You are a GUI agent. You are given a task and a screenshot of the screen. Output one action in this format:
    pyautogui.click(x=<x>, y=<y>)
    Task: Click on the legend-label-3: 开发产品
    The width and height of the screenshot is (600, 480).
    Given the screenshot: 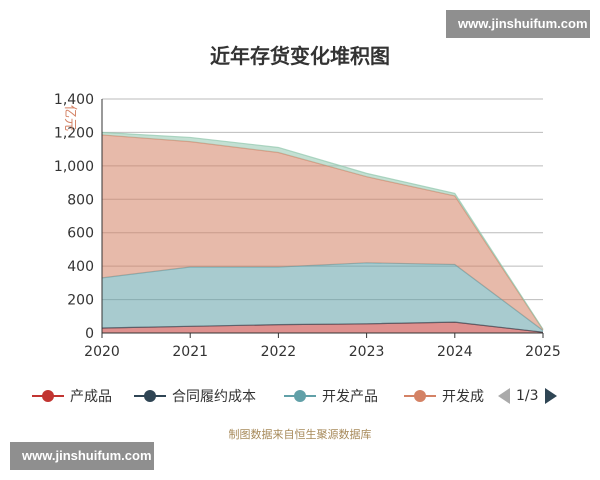 What is the action you would take?
    pyautogui.click(x=350, y=397)
    